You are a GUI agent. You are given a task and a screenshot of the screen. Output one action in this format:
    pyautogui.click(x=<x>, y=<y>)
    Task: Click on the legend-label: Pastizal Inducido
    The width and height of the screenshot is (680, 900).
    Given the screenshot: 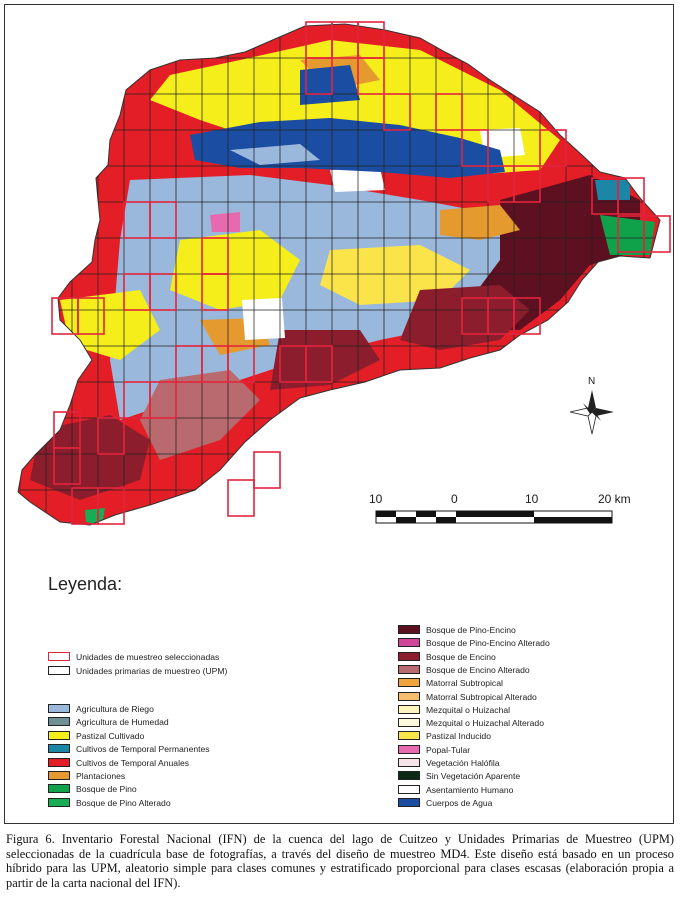 What is the action you would take?
    pyautogui.click(x=458, y=736)
    